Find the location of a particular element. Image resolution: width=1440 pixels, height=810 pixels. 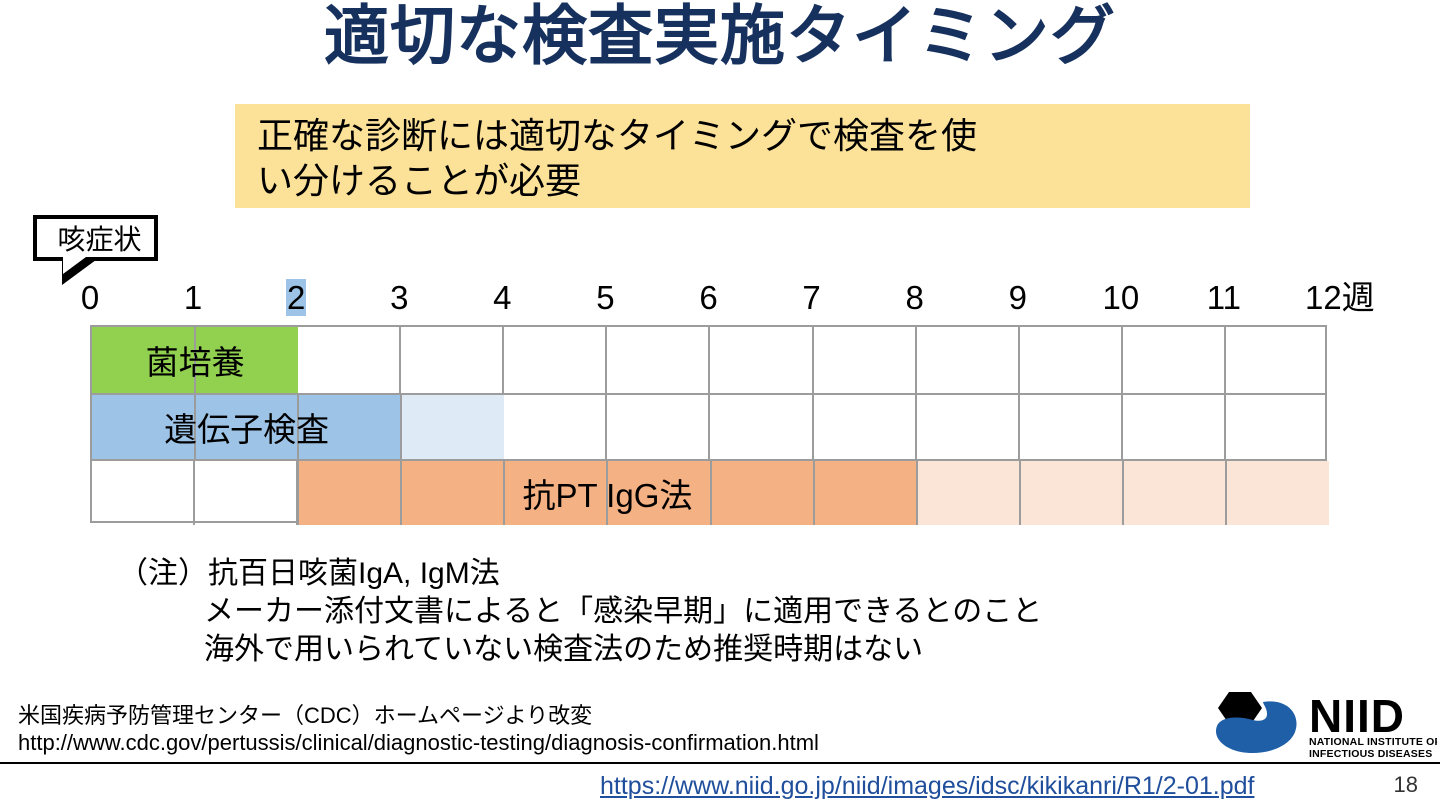

cough-symptom-callout: 咳症状 is located at coordinates (95, 238).